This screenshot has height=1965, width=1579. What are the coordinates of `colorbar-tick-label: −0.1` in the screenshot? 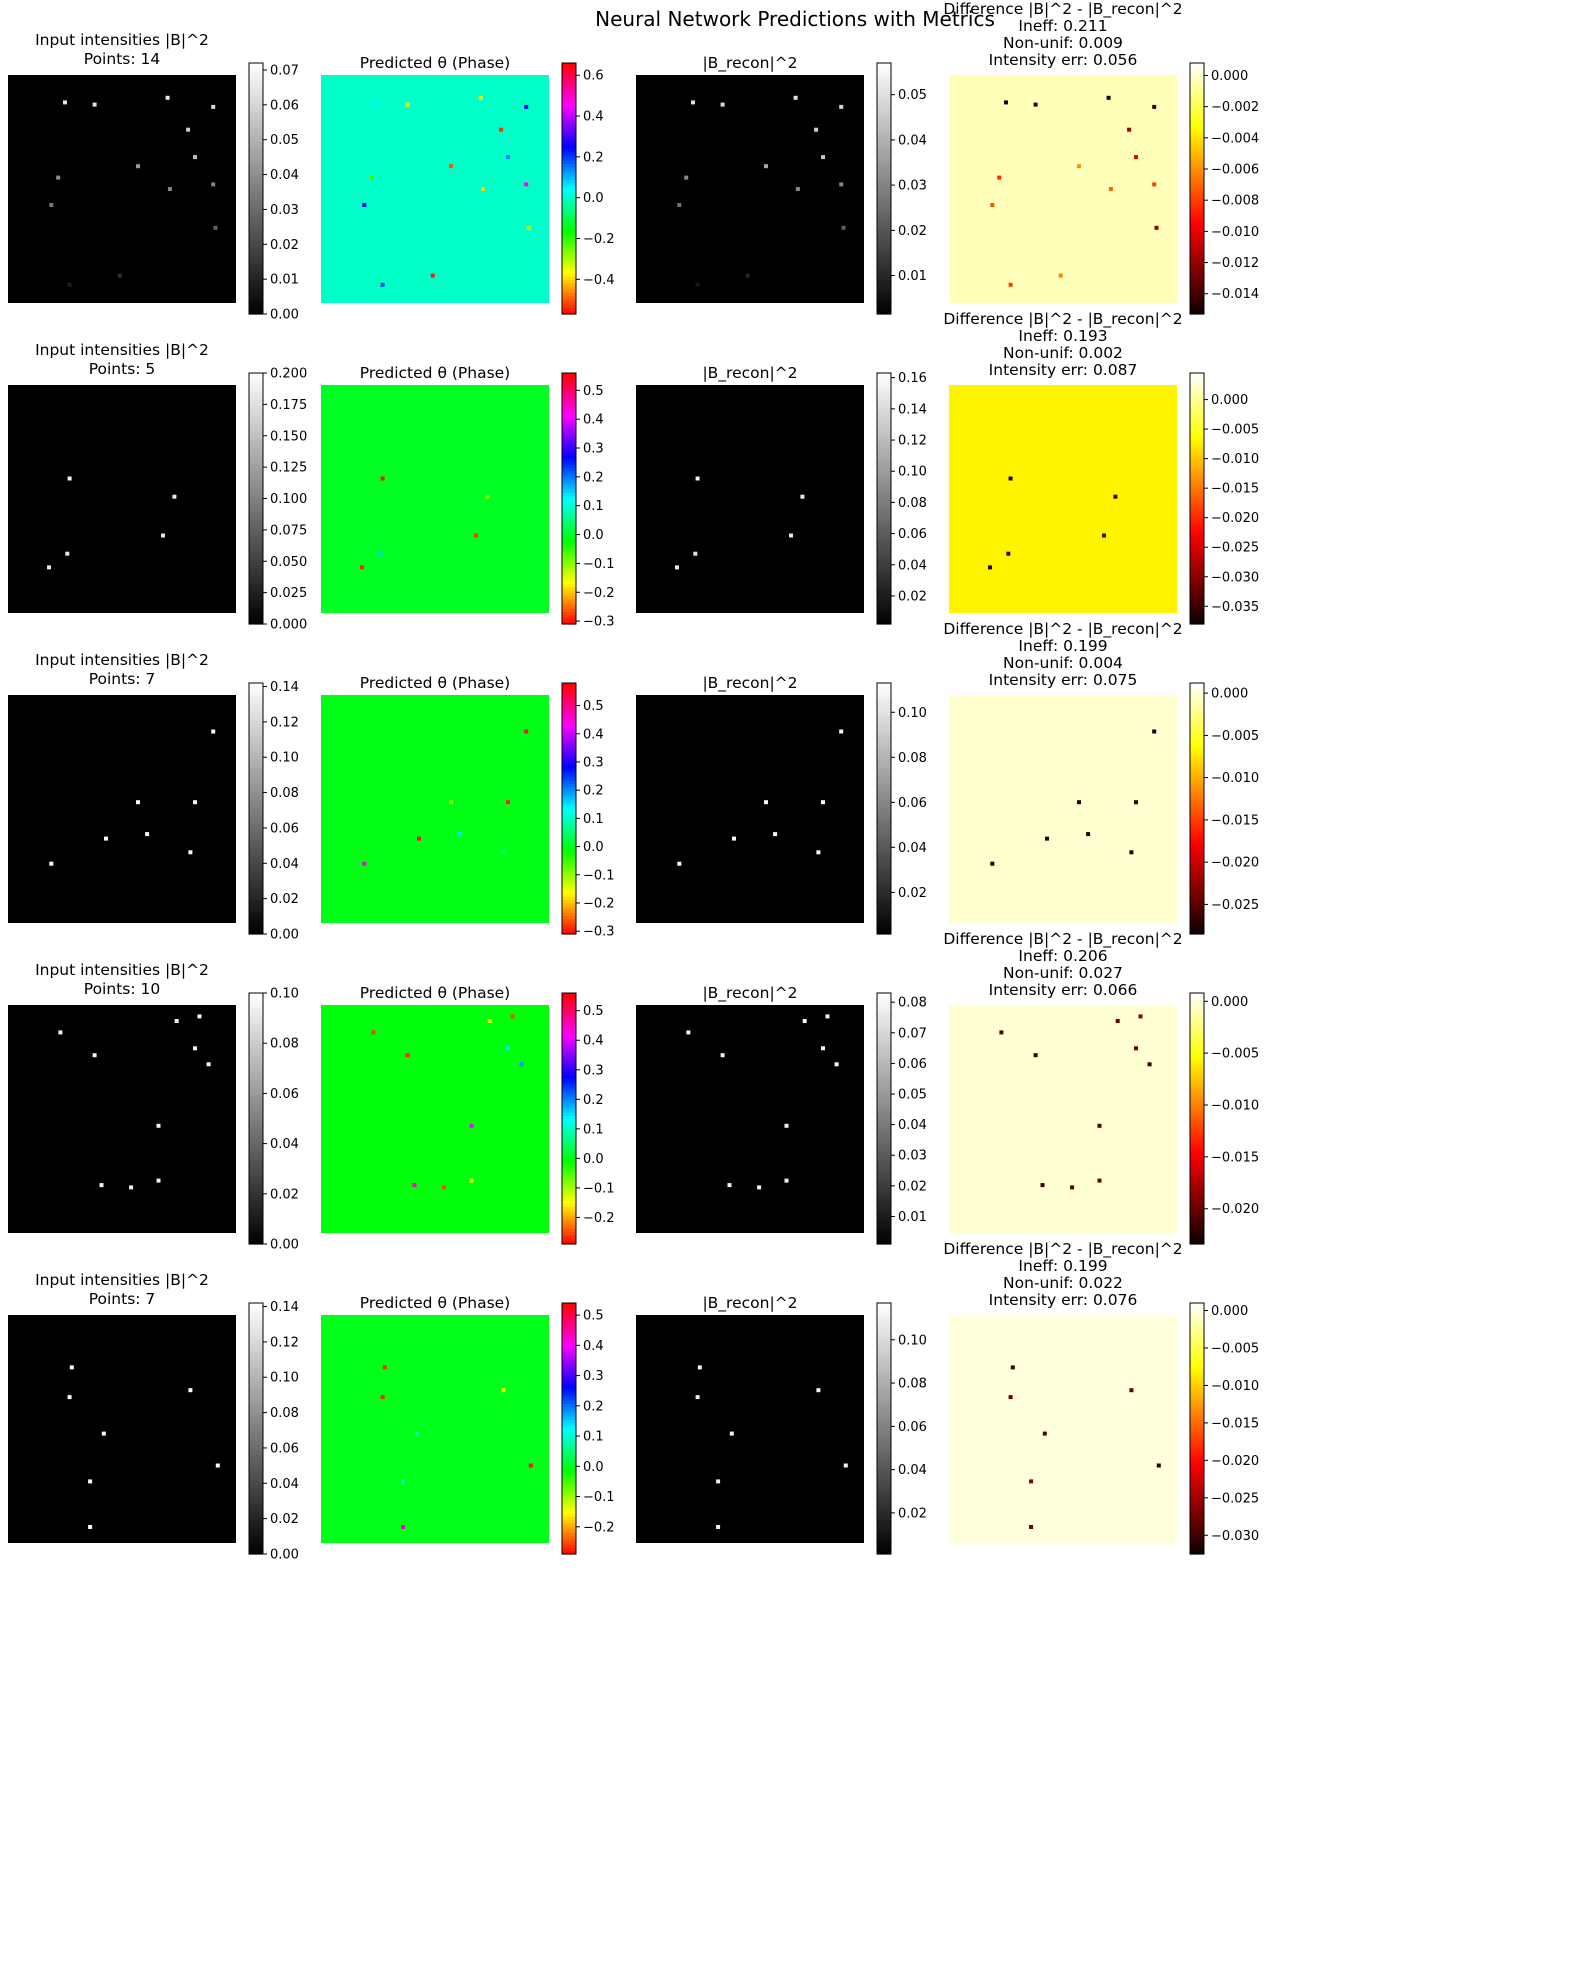 It's located at (599, 1188).